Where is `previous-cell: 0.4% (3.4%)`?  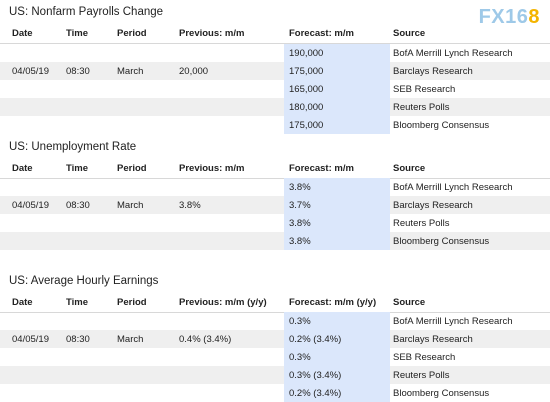
previous-cell: 0.4% (3.4%) is located at coordinates (205, 339).